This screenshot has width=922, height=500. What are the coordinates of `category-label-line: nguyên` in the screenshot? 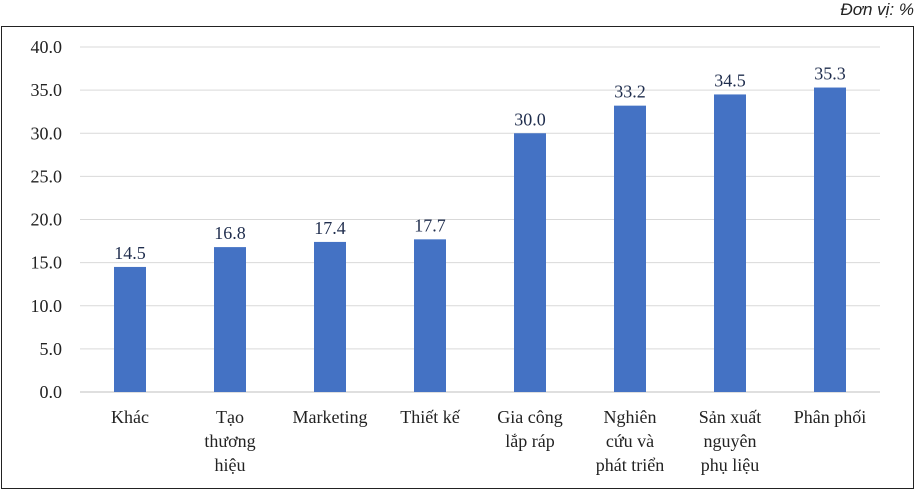 It's located at (730, 441).